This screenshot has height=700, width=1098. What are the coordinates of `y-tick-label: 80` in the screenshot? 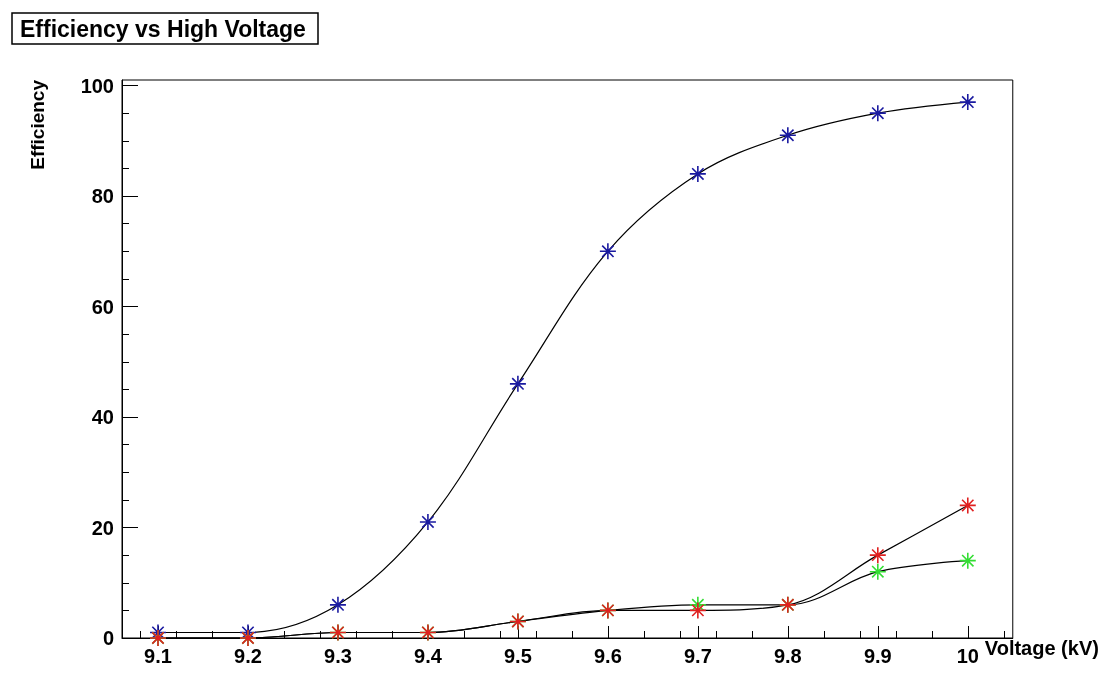 It's located at (102, 196).